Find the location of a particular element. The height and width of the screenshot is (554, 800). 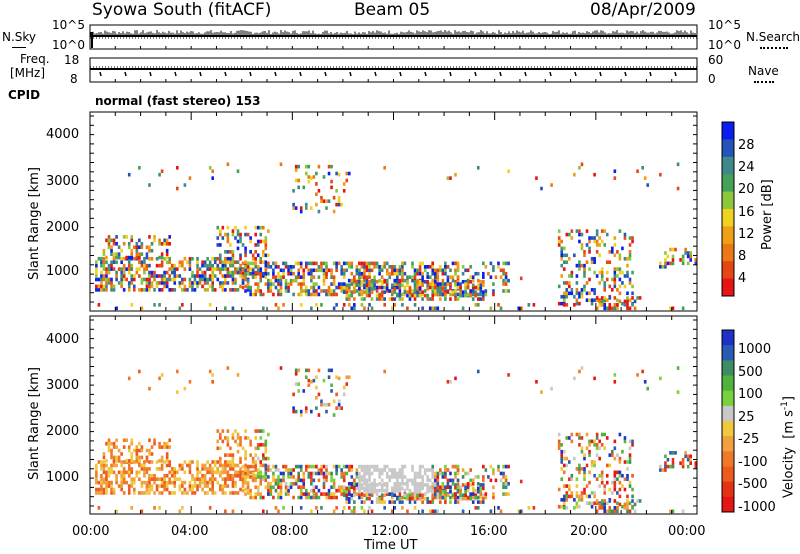

freq-dip-mark is located at coordinates (175, 74).